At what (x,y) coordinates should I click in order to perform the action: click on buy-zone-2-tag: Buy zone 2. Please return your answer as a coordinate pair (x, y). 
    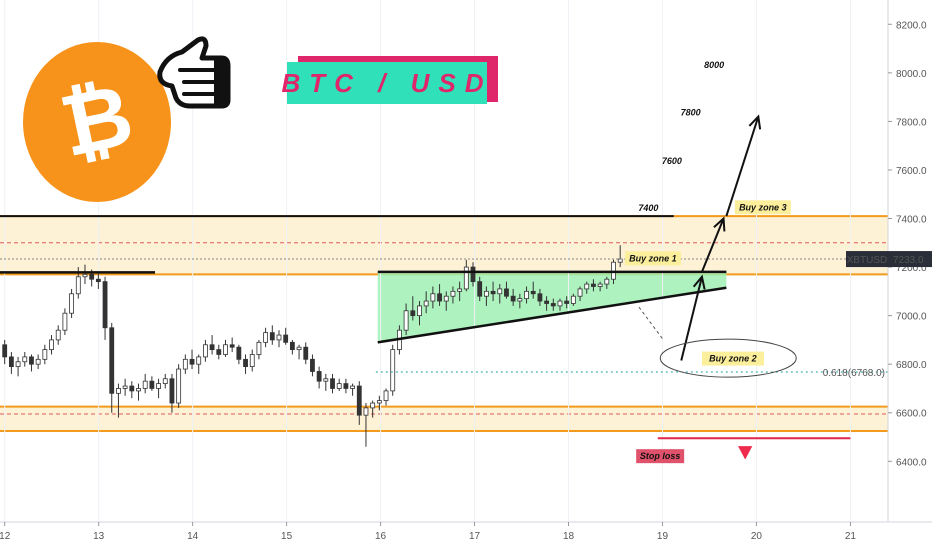
    Looking at the image, I should click on (732, 358).